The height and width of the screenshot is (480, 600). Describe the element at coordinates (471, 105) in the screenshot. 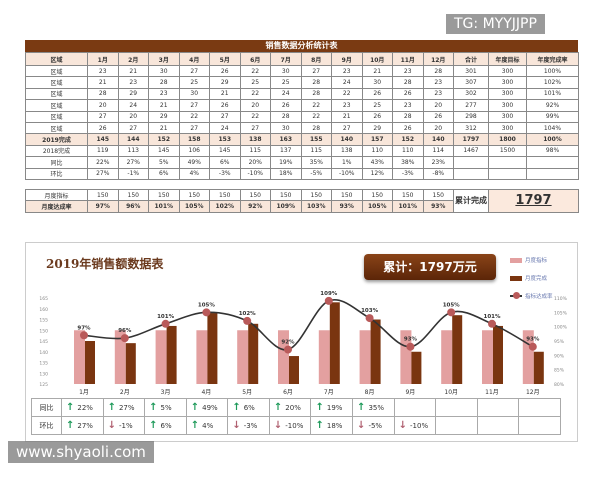

I see `table-cell: 277` at that location.